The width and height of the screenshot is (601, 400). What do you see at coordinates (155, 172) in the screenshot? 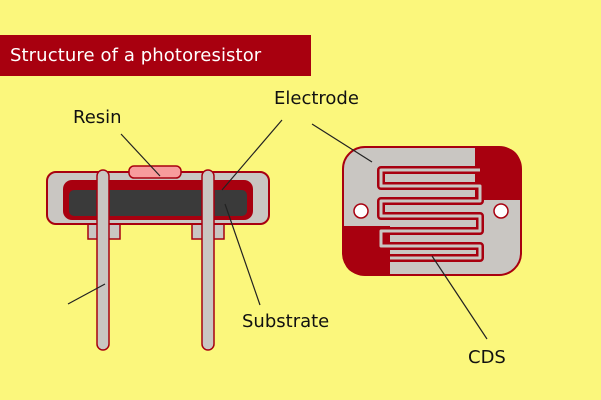
I see `resin-bump` at bounding box center [155, 172].